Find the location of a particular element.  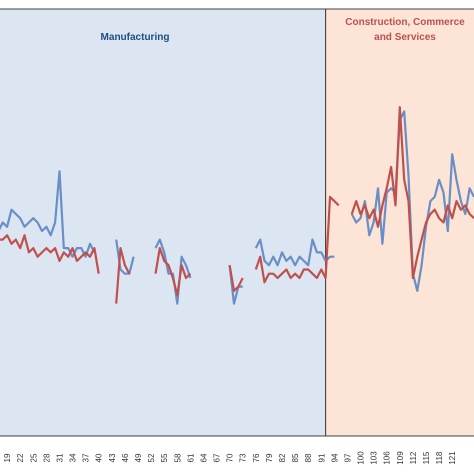

services-label-line: and Services is located at coordinates (405, 37).